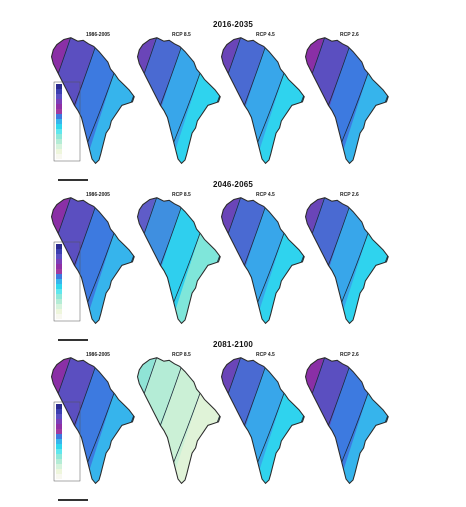 Image resolution: width=466 pixels, height=507 pixels. I want to click on map-p1-c4, so click(346, 101).